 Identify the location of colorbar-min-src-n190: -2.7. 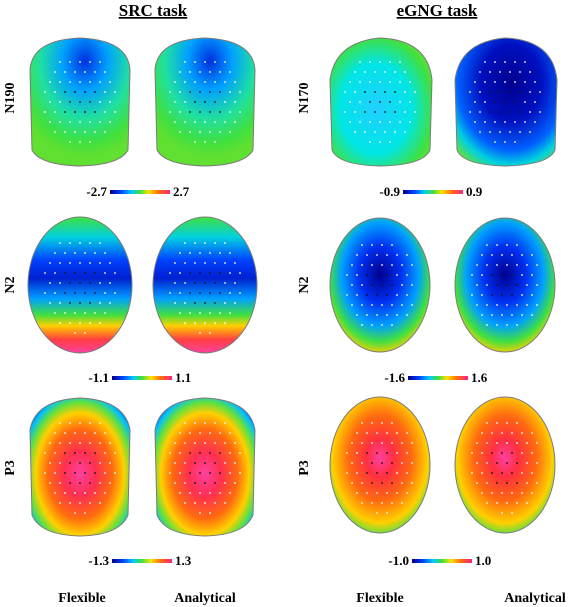
(96, 191).